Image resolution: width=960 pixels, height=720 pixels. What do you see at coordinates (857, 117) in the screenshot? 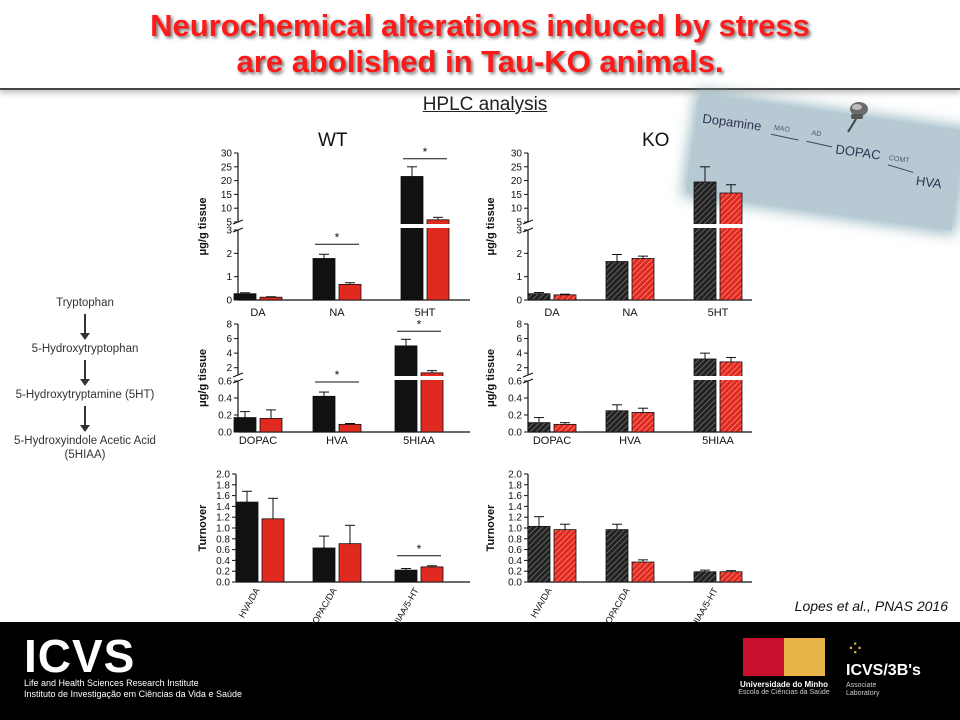
I see `push-pin-icon` at bounding box center [857, 117].